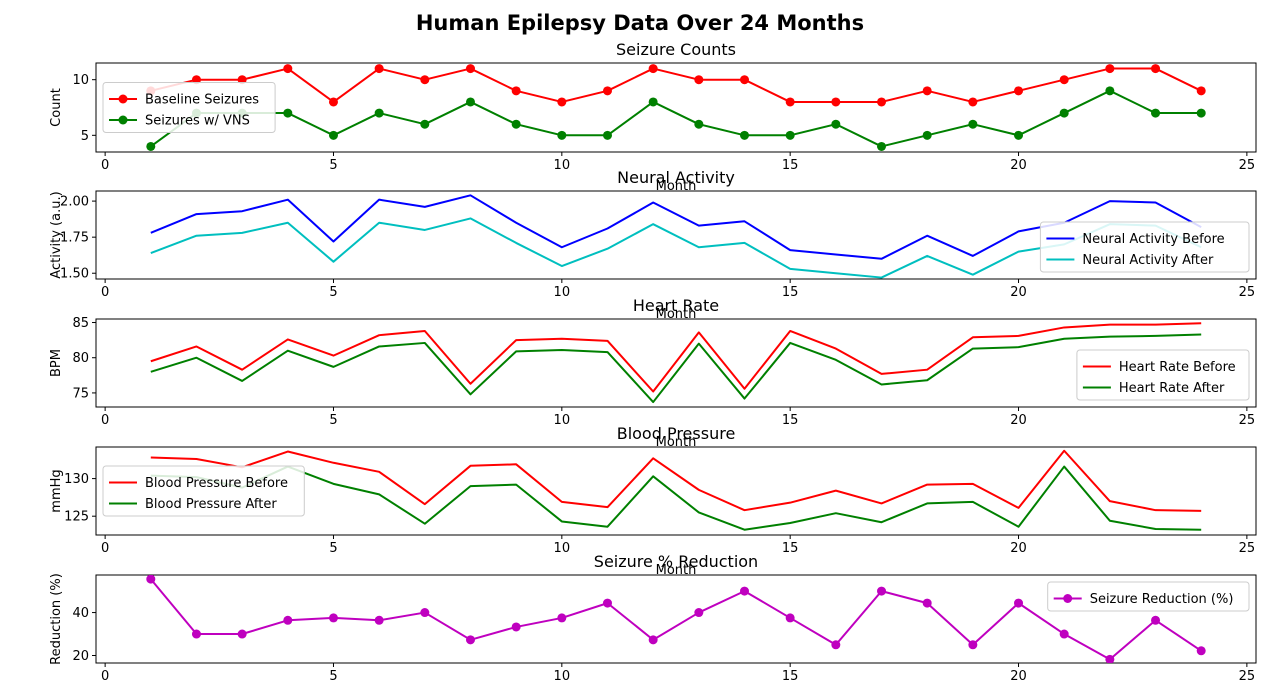  Describe the element at coordinates (1177, 367) in the screenshot. I see `legend-label: Heart Rate Before` at that location.